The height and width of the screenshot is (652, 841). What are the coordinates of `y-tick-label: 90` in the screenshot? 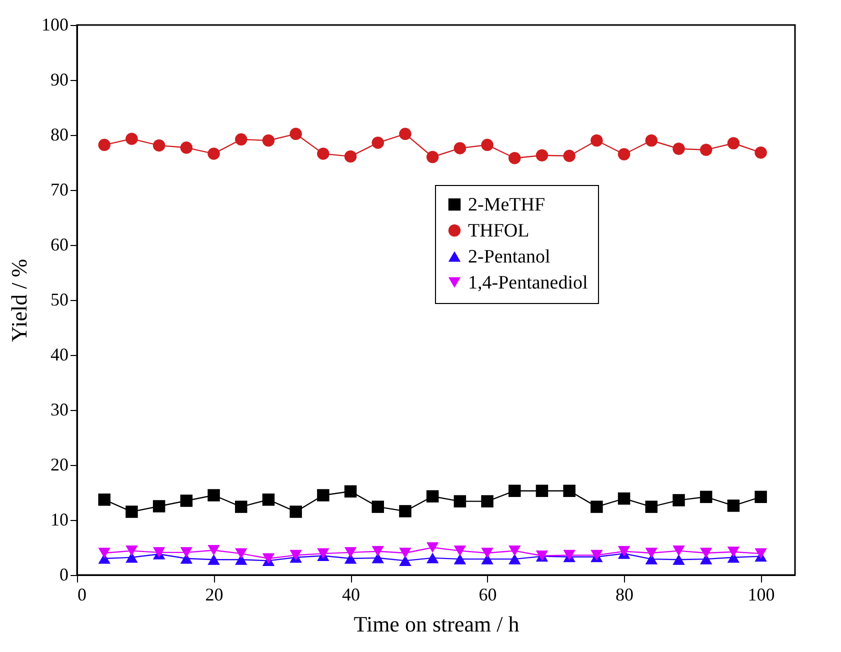 It's located at (59, 80).